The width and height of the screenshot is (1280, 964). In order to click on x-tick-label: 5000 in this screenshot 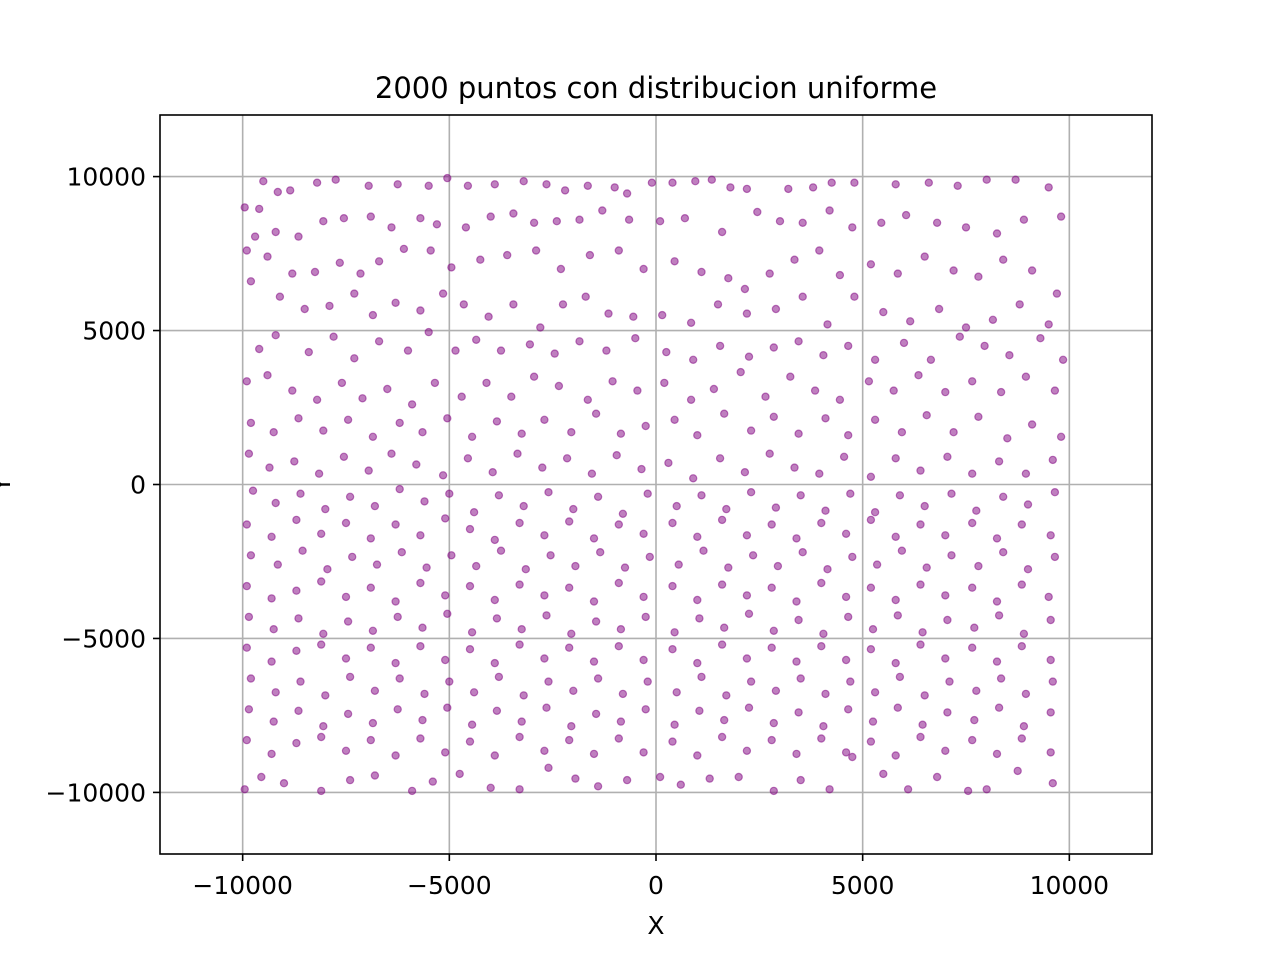, I will do `click(863, 885)`.